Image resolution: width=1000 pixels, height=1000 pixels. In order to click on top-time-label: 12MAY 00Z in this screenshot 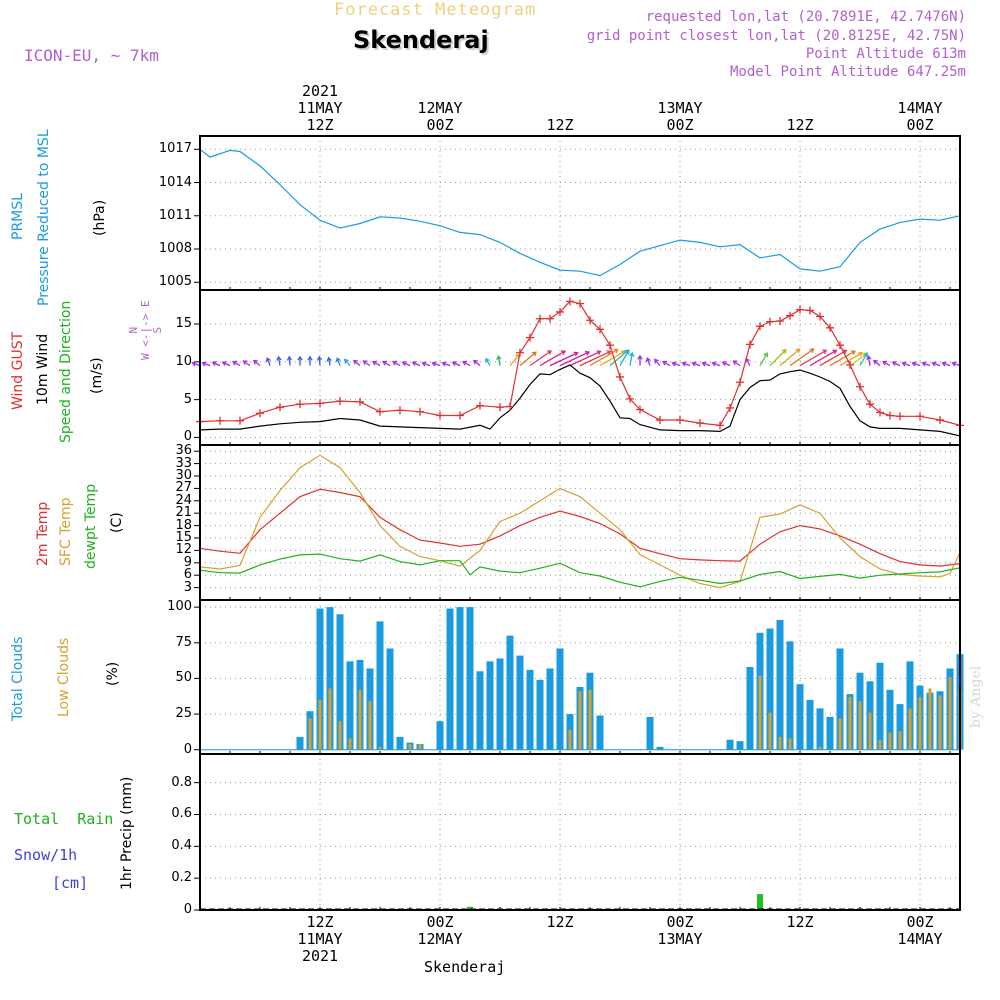, I will do `click(440, 116)`.